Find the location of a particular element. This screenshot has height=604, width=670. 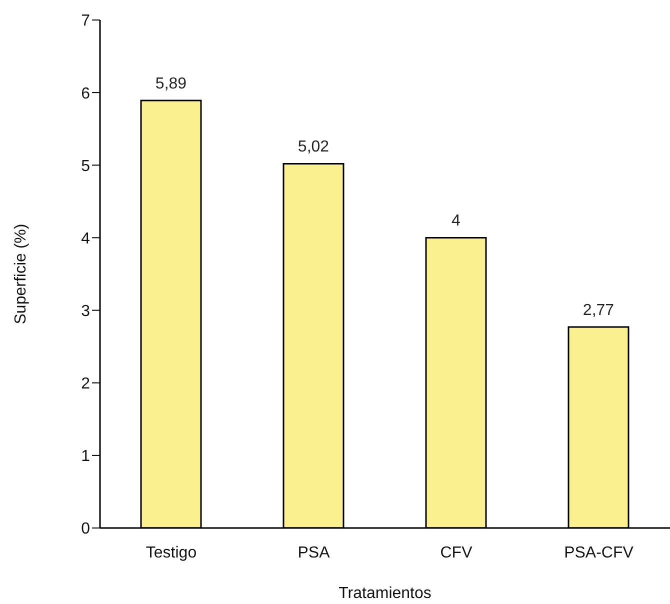

y-tick-label: 5 is located at coordinates (85, 166).